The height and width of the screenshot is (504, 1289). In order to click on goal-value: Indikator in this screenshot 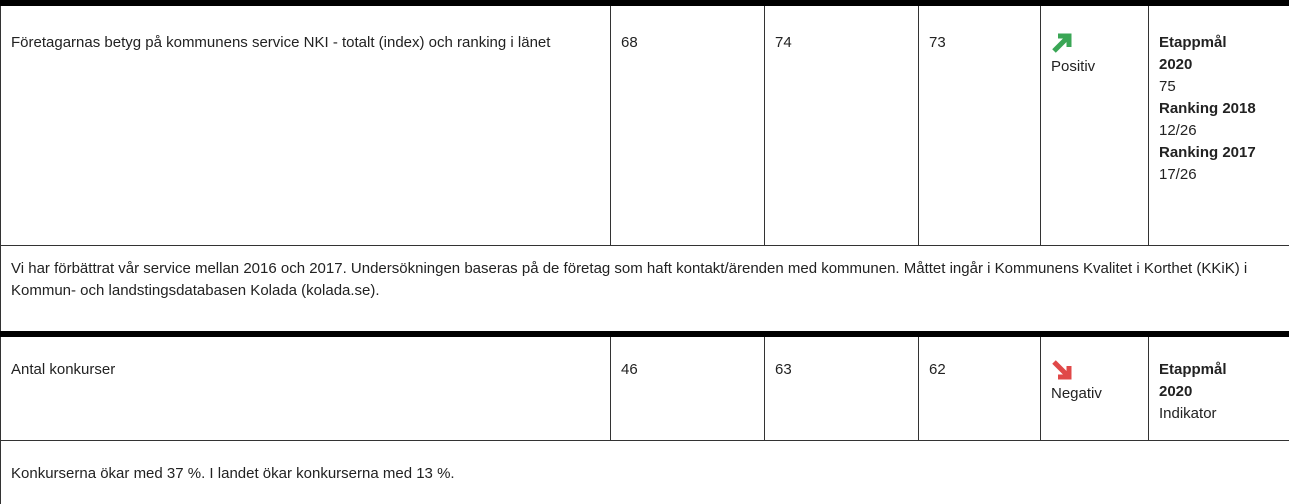, I will do `click(1188, 413)`.